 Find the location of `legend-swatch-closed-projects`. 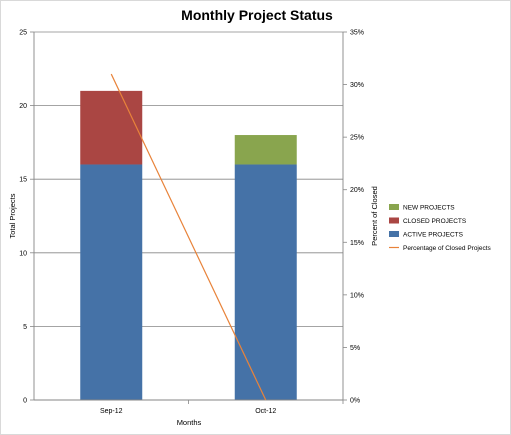

legend-swatch-closed-projects is located at coordinates (394, 220).